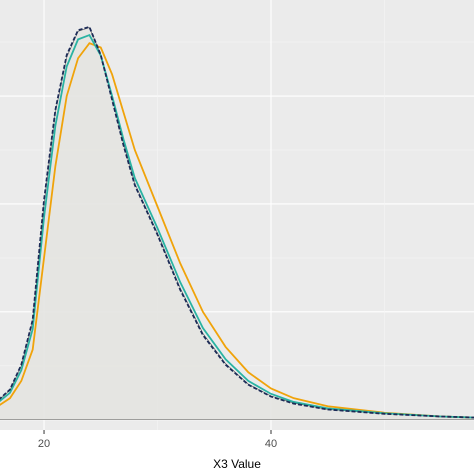 This screenshot has height=474, width=474. I want to click on x-tick-label: 40, so click(271, 444).